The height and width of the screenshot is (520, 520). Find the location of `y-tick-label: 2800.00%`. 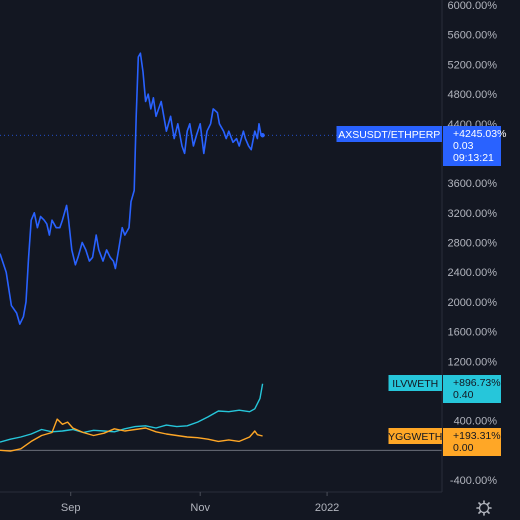

y-tick-label: 2800.00% is located at coordinates (472, 244).